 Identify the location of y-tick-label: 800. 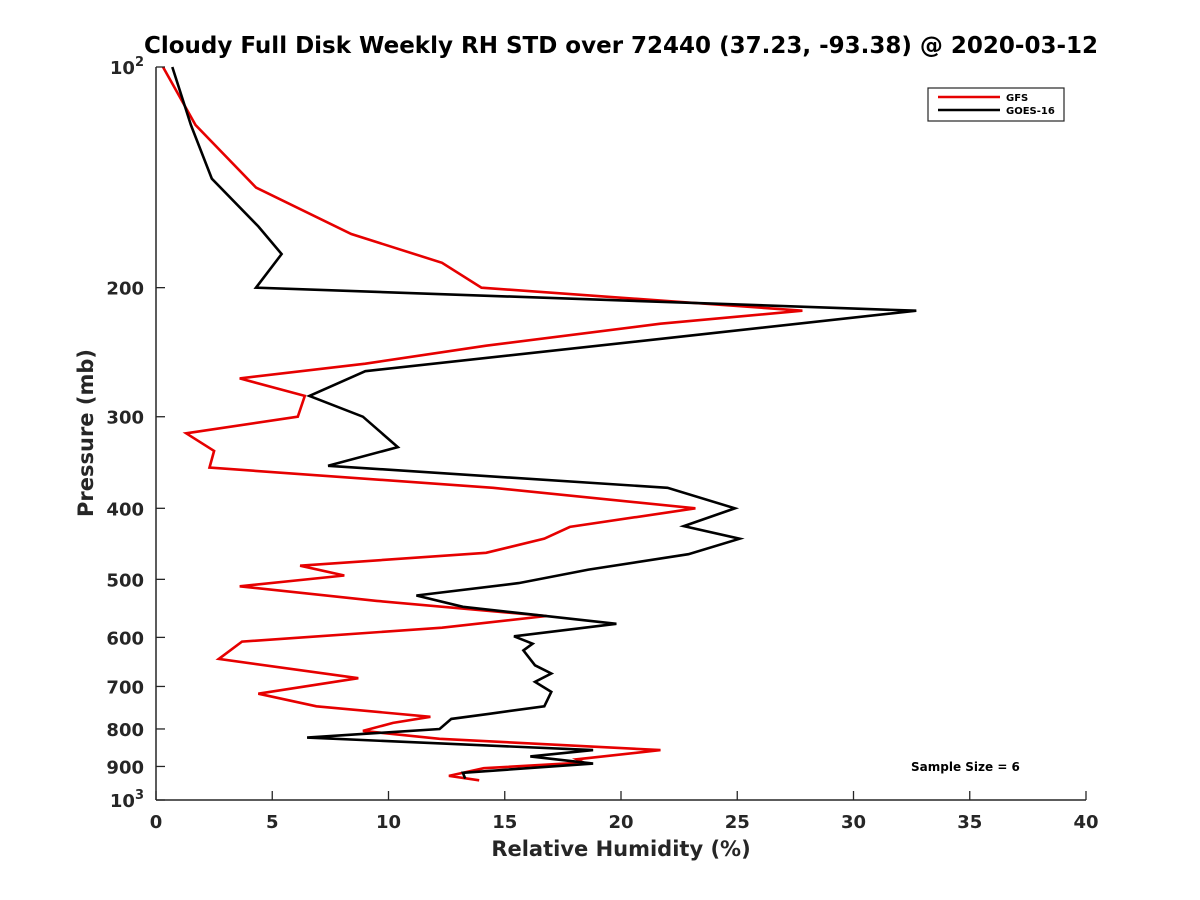
(125, 730).